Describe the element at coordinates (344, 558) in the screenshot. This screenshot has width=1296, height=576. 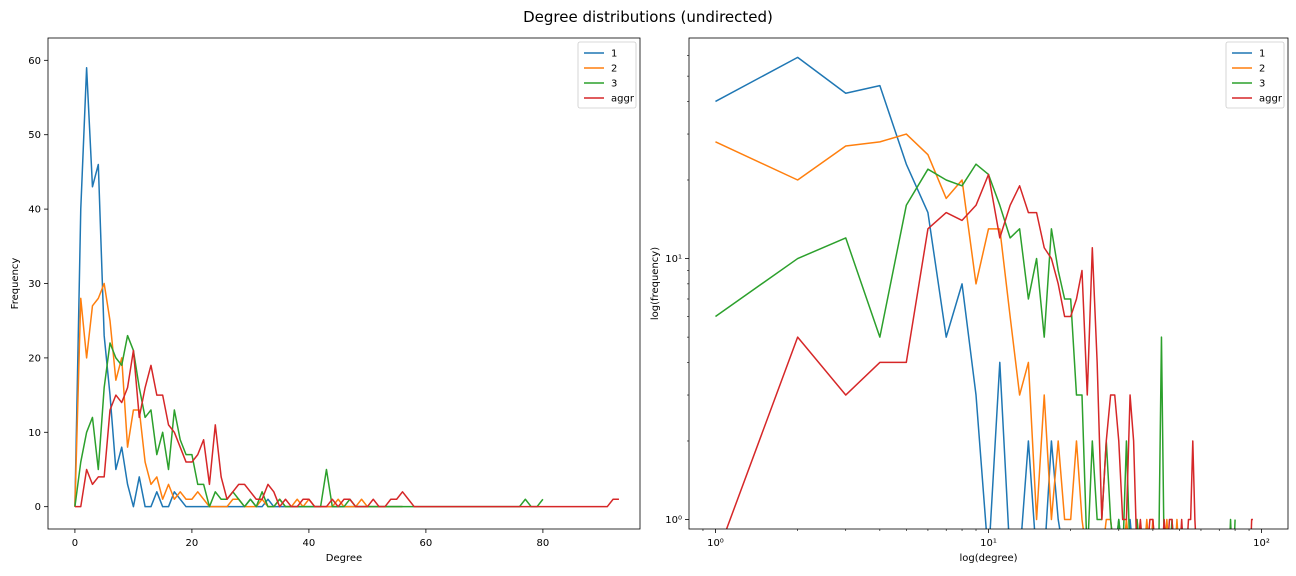
I see `x-axis-label: Degree` at that location.